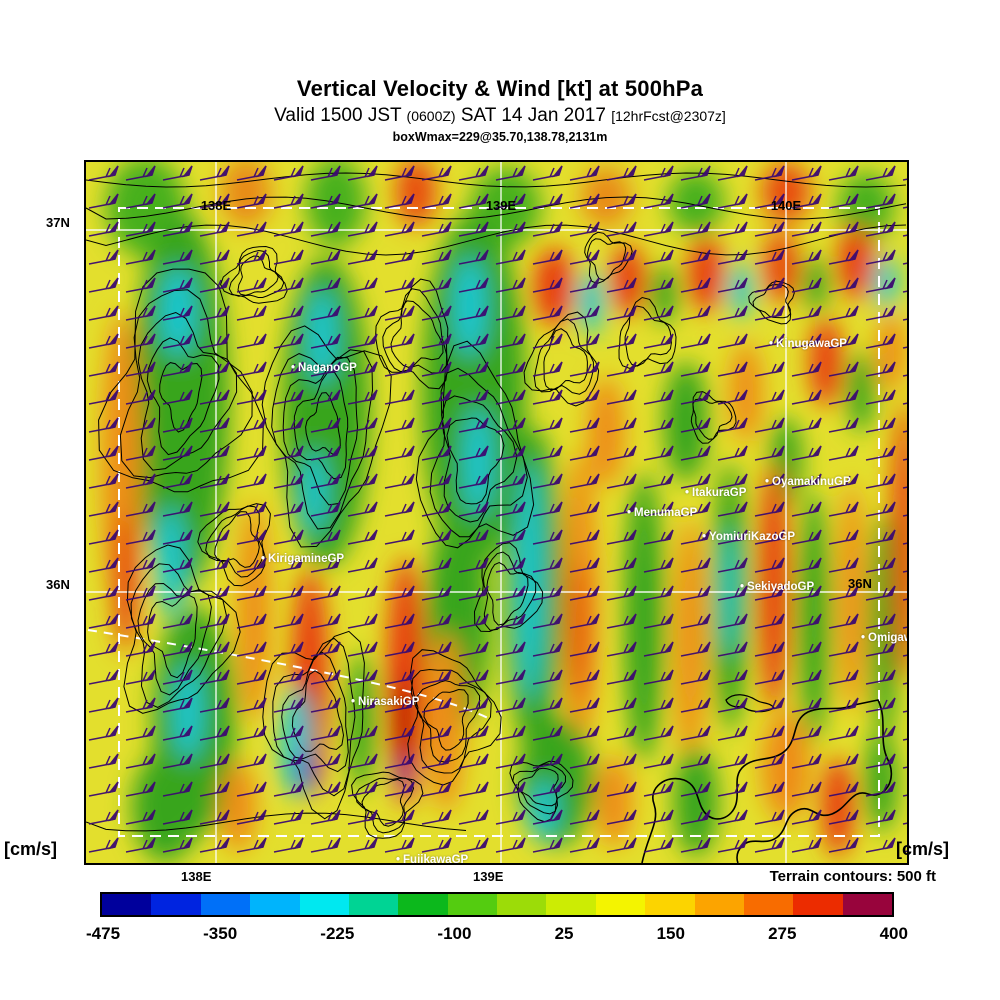  Describe the element at coordinates (923, 849) in the screenshot. I see `units-label-right: [cm/s]` at that location.